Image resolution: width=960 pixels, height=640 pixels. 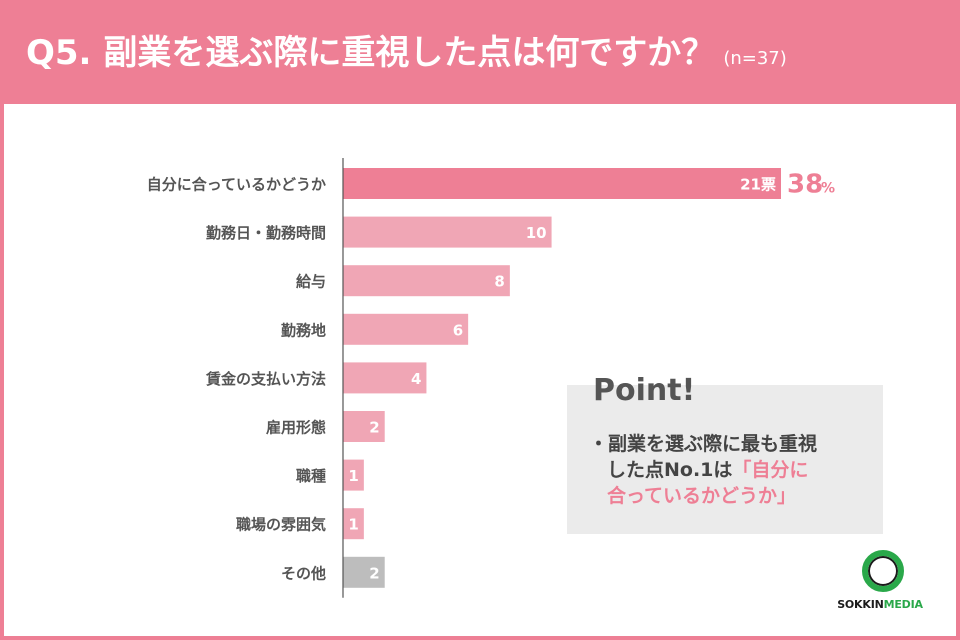 What do you see at coordinates (805, 185) in the screenshot?
I see `percent-label: 38` at bounding box center [805, 185].